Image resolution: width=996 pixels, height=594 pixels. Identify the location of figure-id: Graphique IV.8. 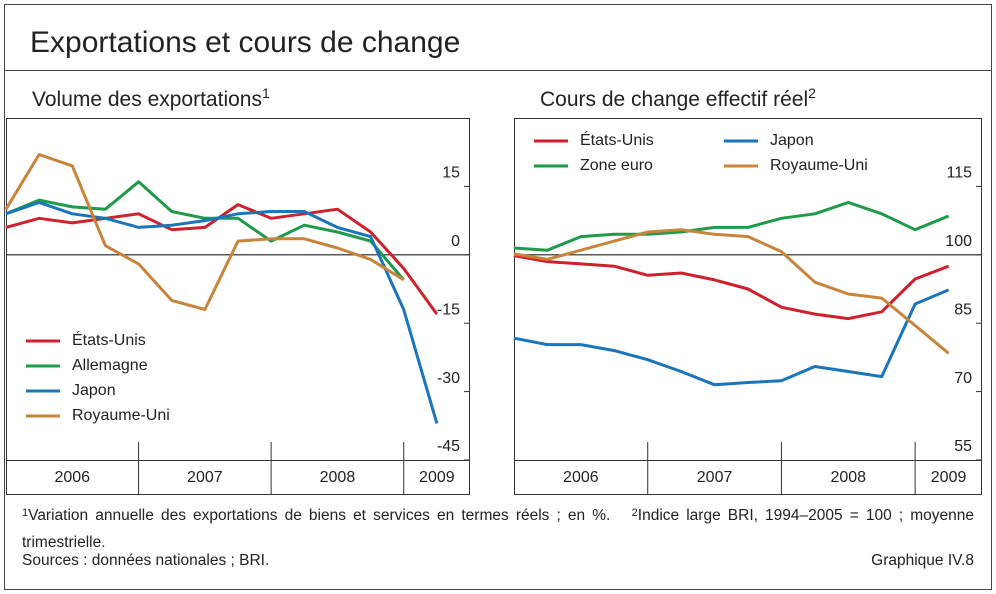
(922, 560).